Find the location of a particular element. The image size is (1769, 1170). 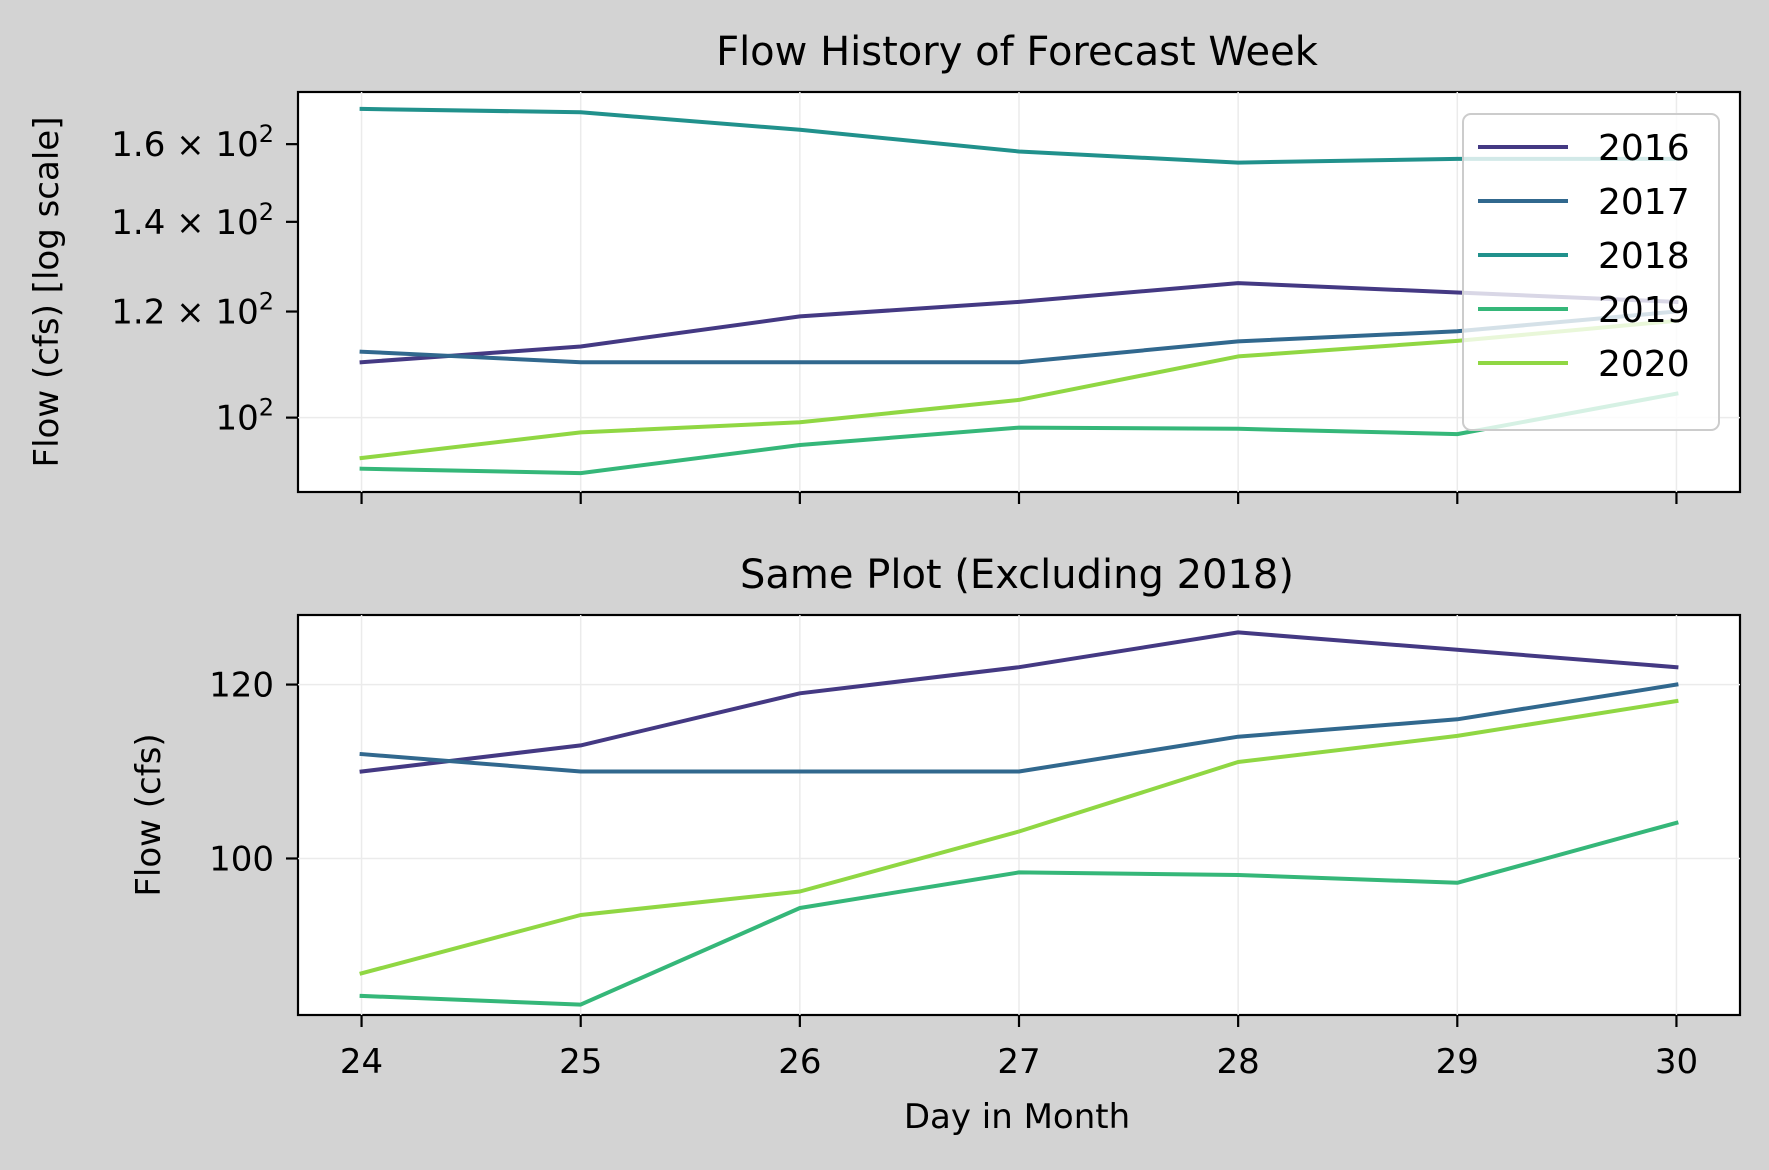

series-line-2018 is located at coordinates (1019, 135).